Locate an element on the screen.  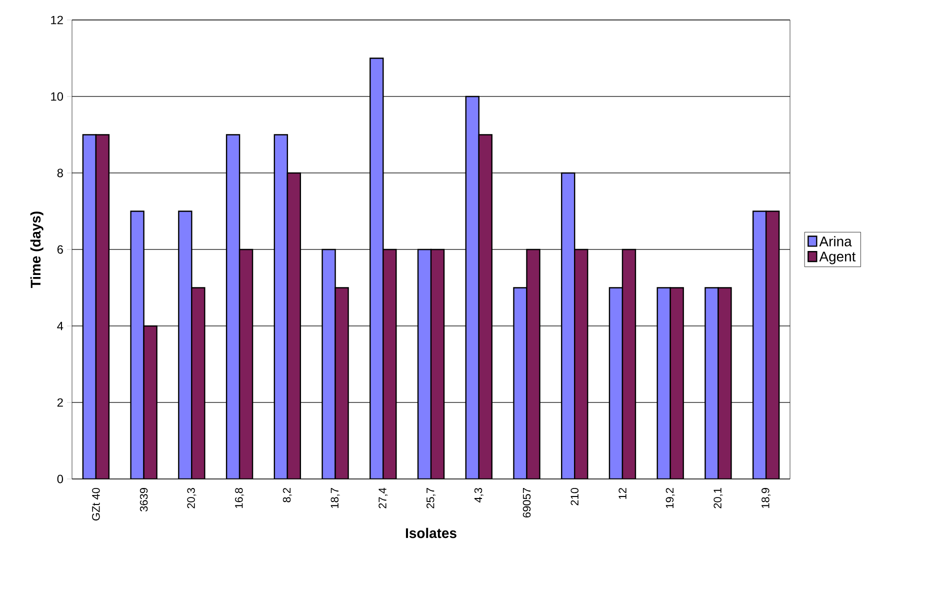
x-tick-label: 20,3 is located at coordinates (191, 498).